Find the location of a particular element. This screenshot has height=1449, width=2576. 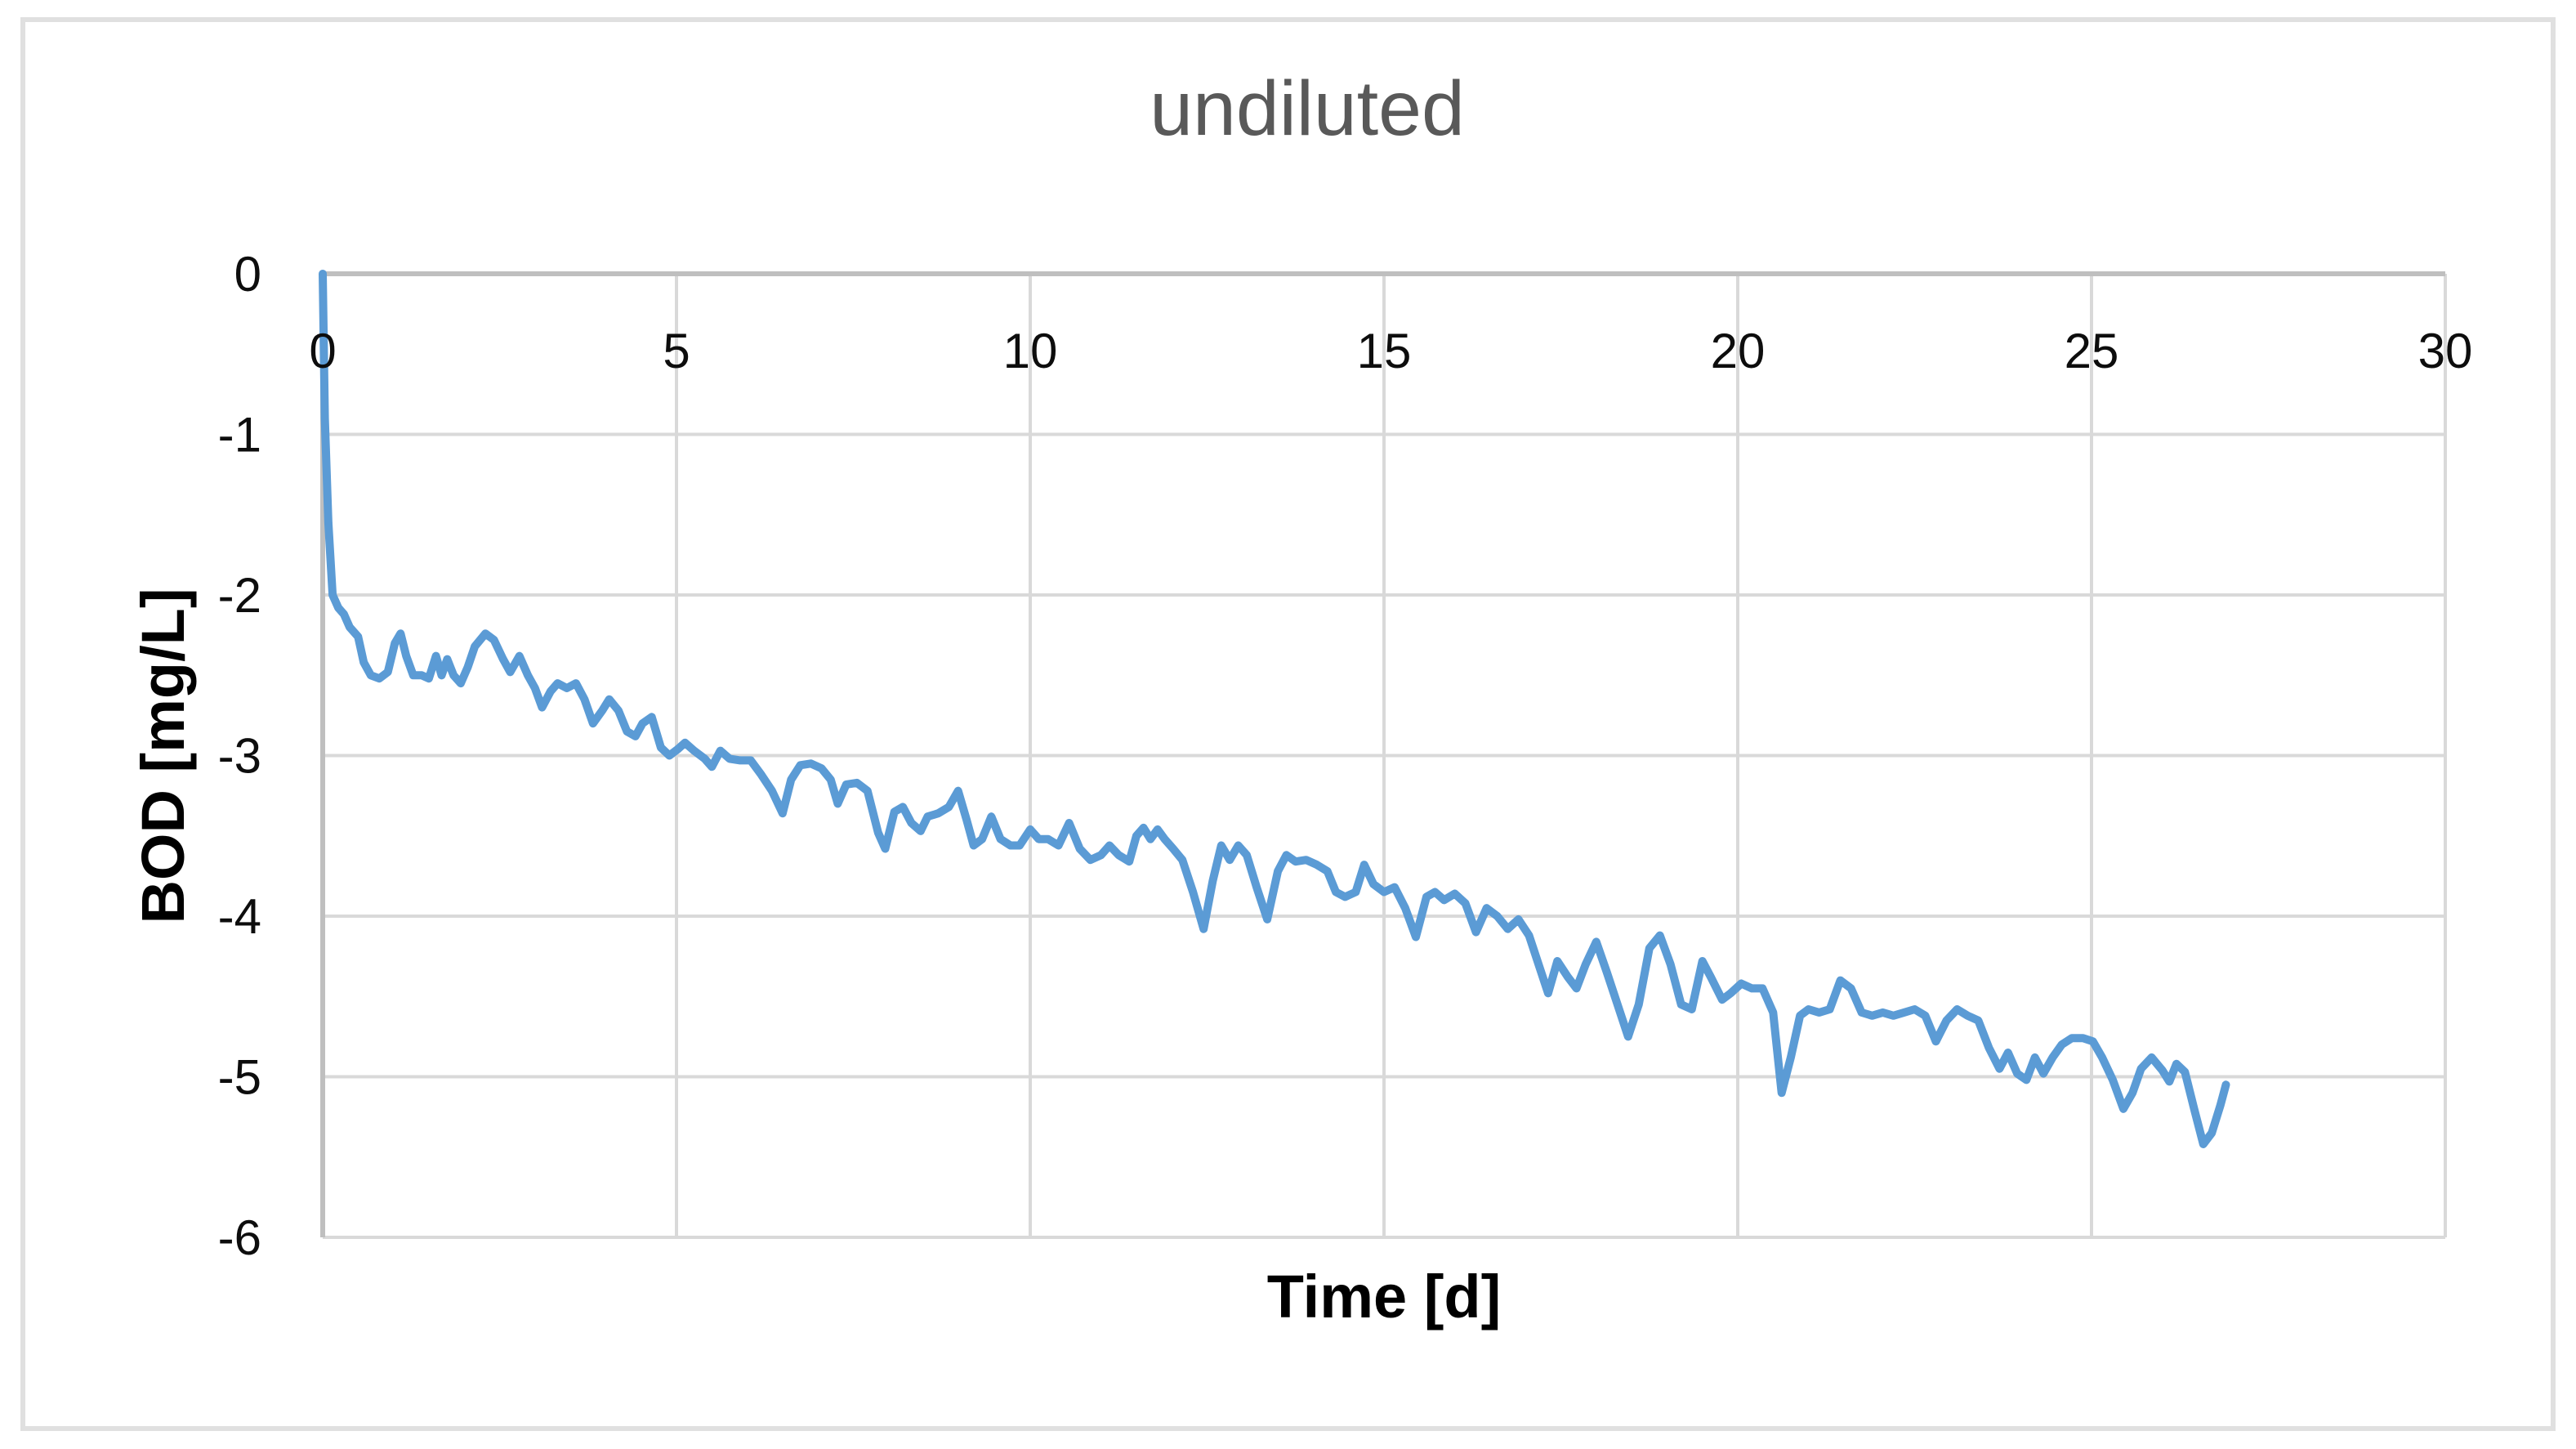

x-tick-label: 30 is located at coordinates (2445, 351).